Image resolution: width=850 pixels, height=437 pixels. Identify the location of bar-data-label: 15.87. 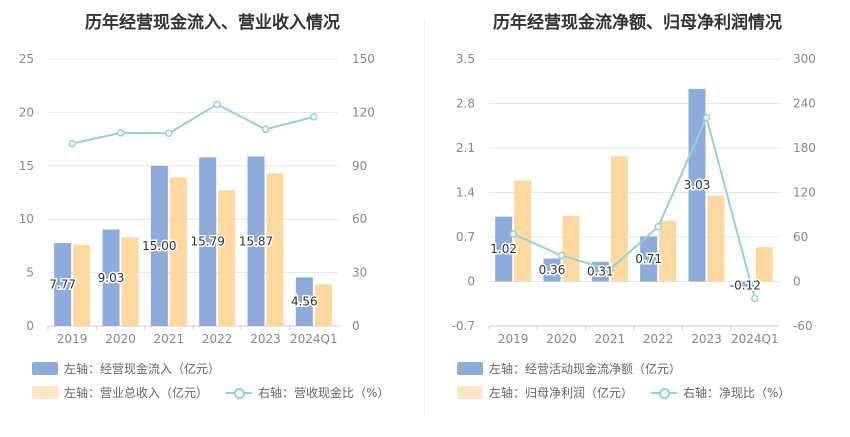
(256, 241).